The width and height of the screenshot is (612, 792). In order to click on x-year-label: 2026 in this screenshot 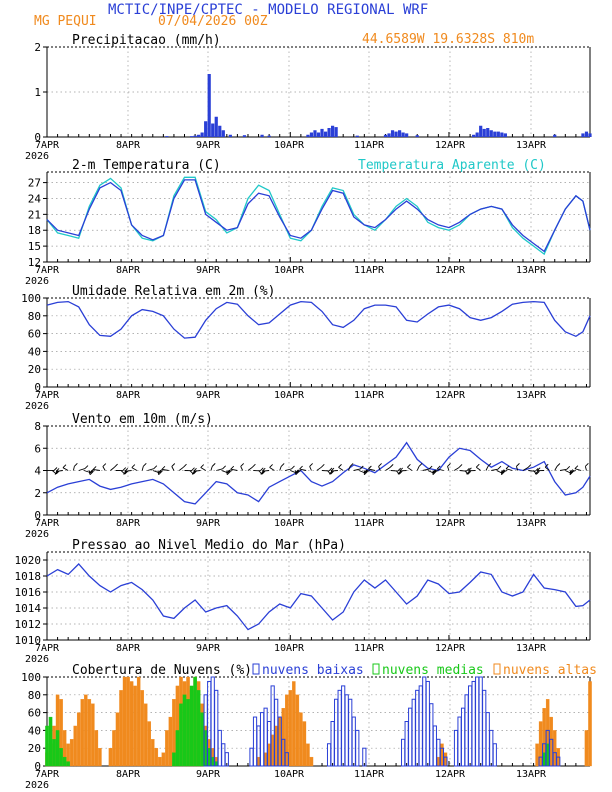, I will do `click(37, 156)`.